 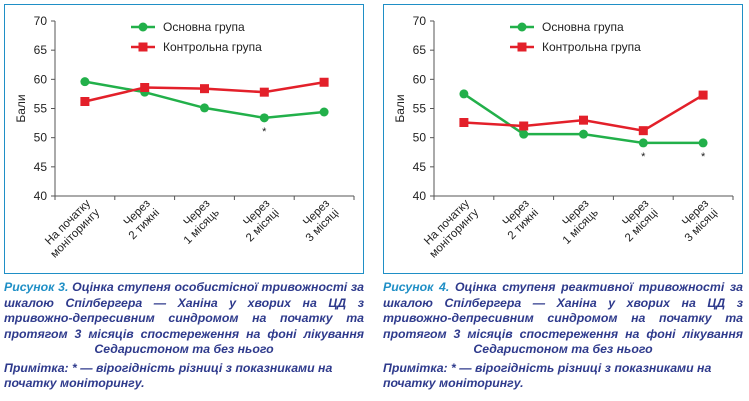 I want to click on figure-label: Рисунок 4., so click(x=416, y=287).